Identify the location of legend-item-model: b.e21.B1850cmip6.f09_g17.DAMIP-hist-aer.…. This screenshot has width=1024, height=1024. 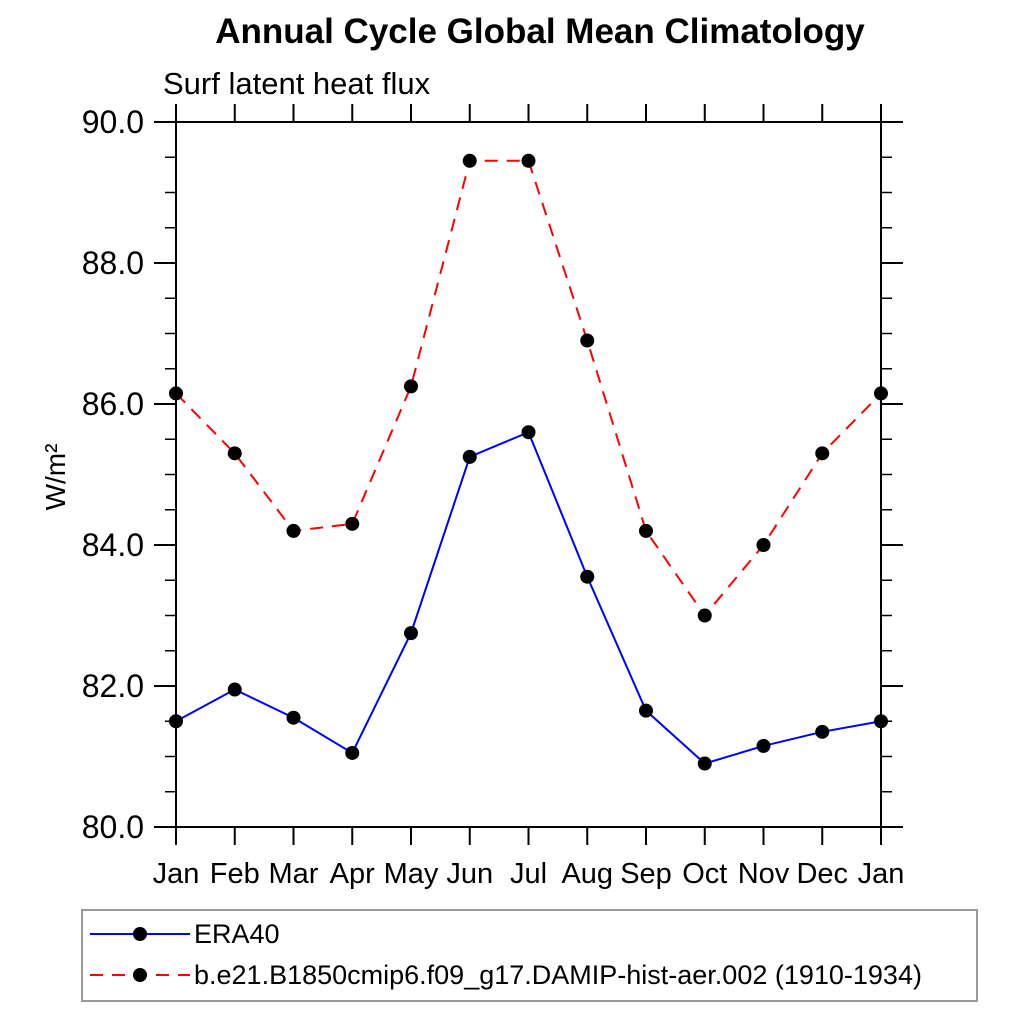
(529, 975).